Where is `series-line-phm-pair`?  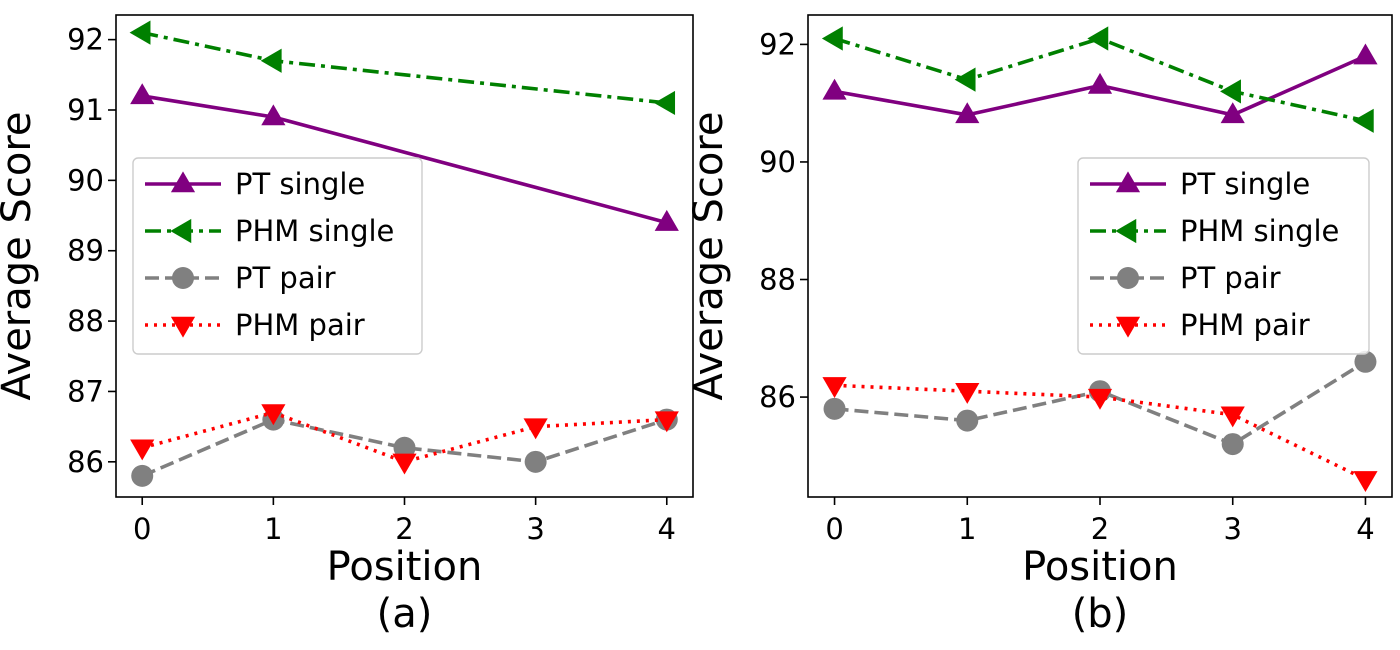 series-line-phm-pair is located at coordinates (404, 437).